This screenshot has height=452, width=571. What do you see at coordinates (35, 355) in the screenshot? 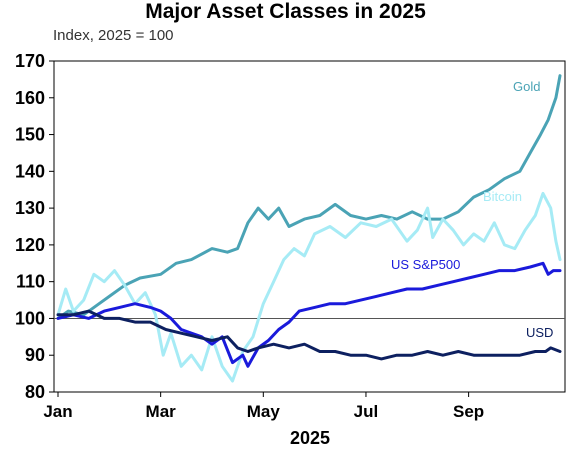
I see `y-tick-label: 90` at bounding box center [35, 355].